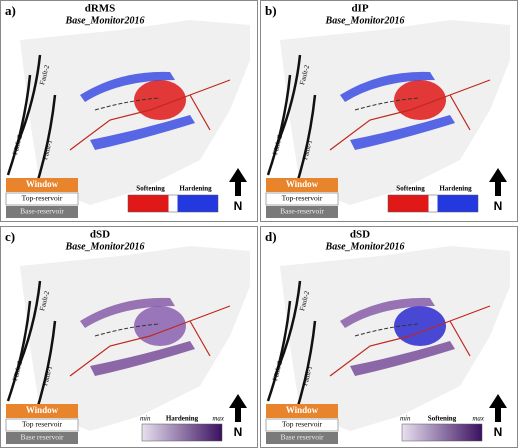 This screenshot has width=518, height=448. What do you see at coordinates (10, 236) in the screenshot?
I see `panel-letter: c)` at bounding box center [10, 236].